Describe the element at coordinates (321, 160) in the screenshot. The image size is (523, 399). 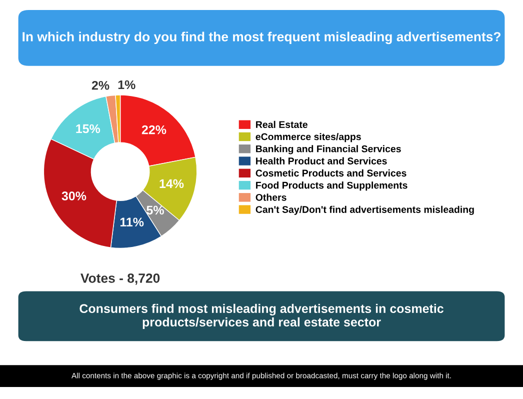
I see `legend-label: Health Product and Services` at that location.